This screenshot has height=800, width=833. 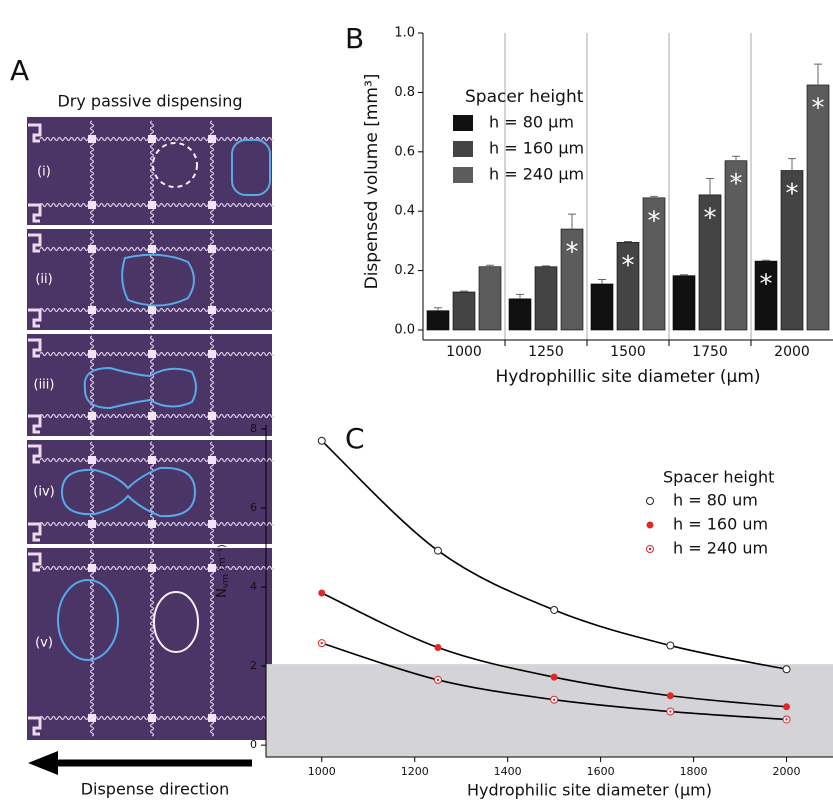 I want to click on y-axis-label: Nvm (m⁻¹), so click(x=223, y=571).